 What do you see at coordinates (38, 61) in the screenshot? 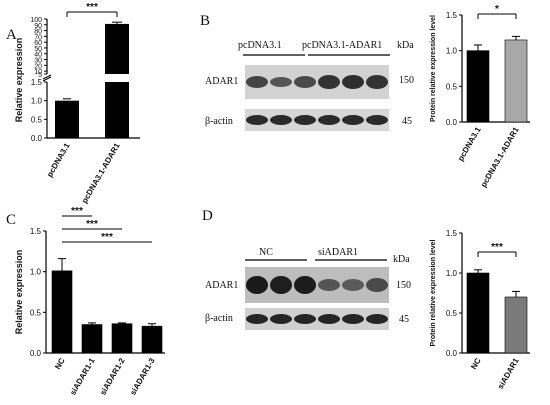
I see `y-tick-label: 30` at bounding box center [38, 61].